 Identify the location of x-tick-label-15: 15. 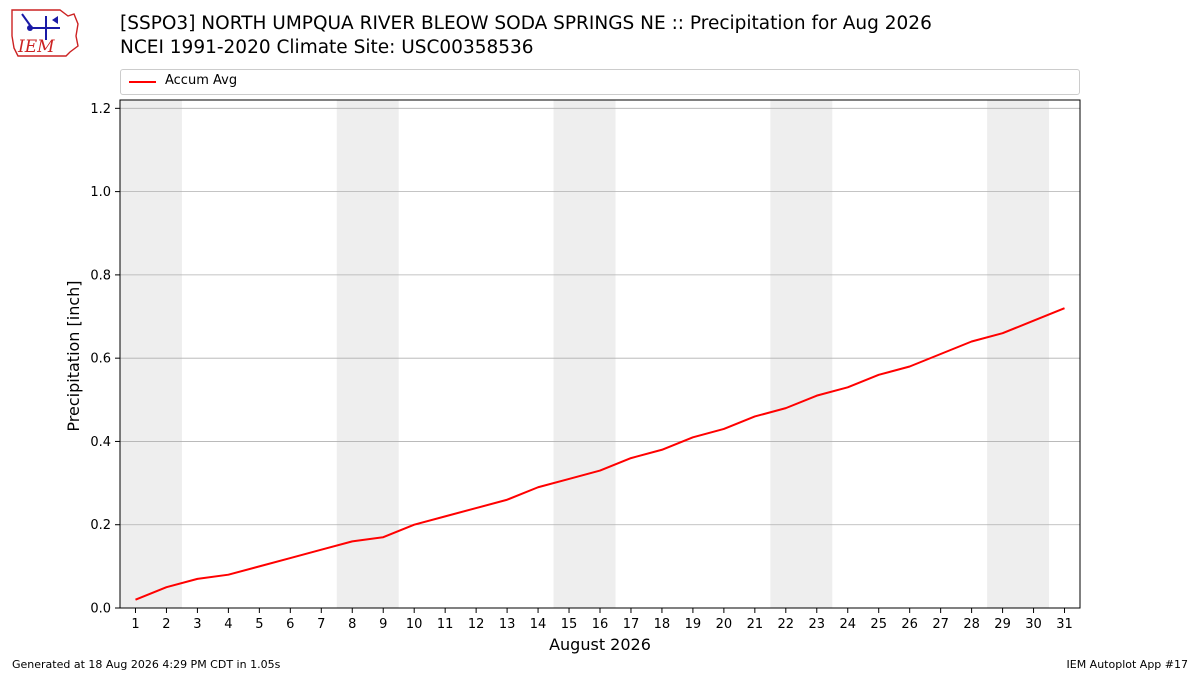
(569, 624).